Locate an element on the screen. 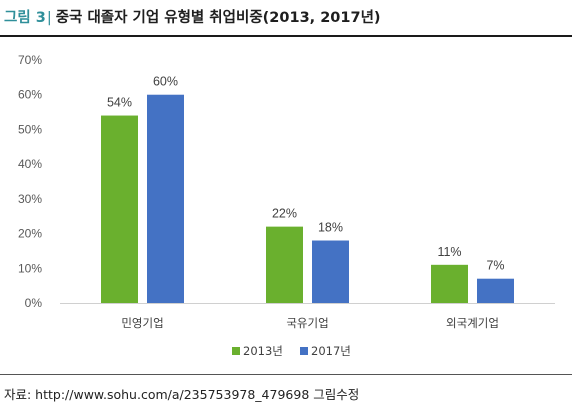 The height and width of the screenshot is (412, 572). data-label: 18% is located at coordinates (330, 228).